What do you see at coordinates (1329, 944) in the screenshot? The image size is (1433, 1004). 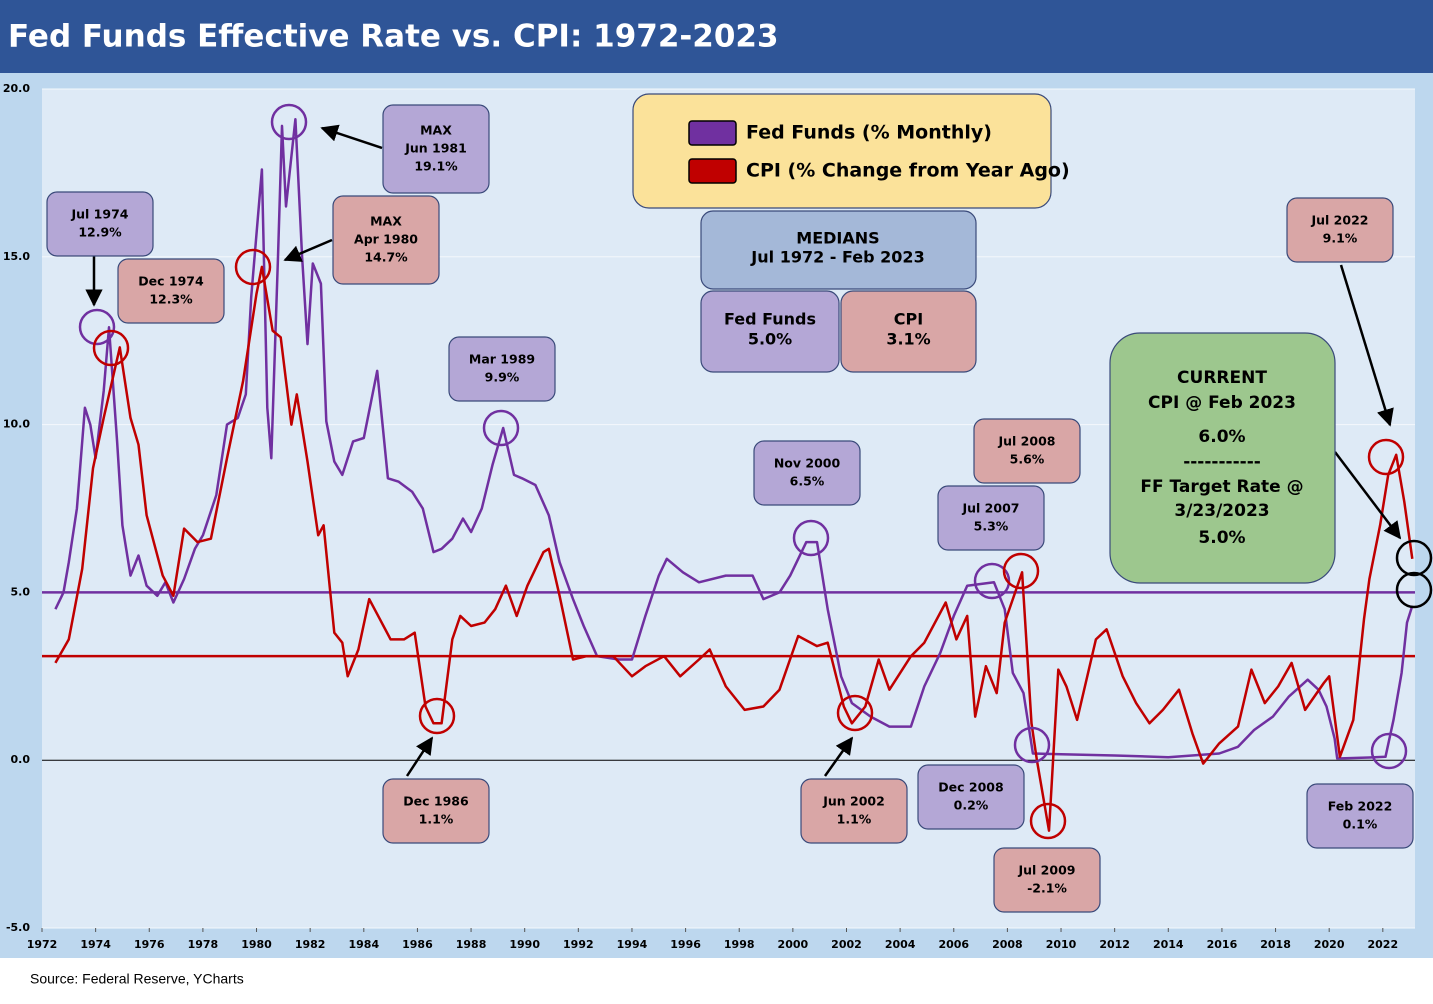 I see `x-tick-label: 2020` at bounding box center [1329, 944].